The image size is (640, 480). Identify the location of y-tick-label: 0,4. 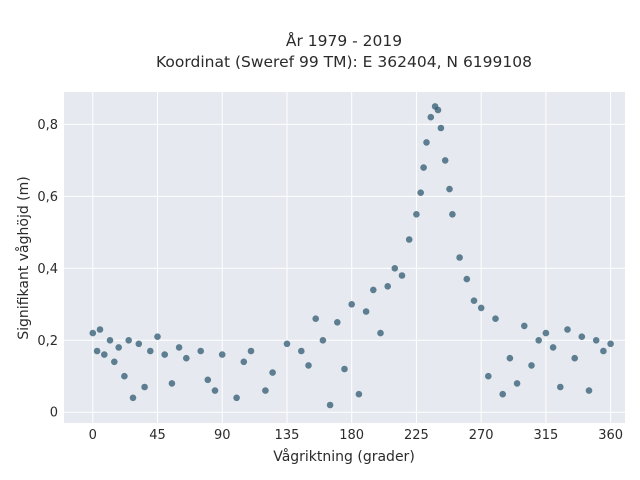
(47, 269).